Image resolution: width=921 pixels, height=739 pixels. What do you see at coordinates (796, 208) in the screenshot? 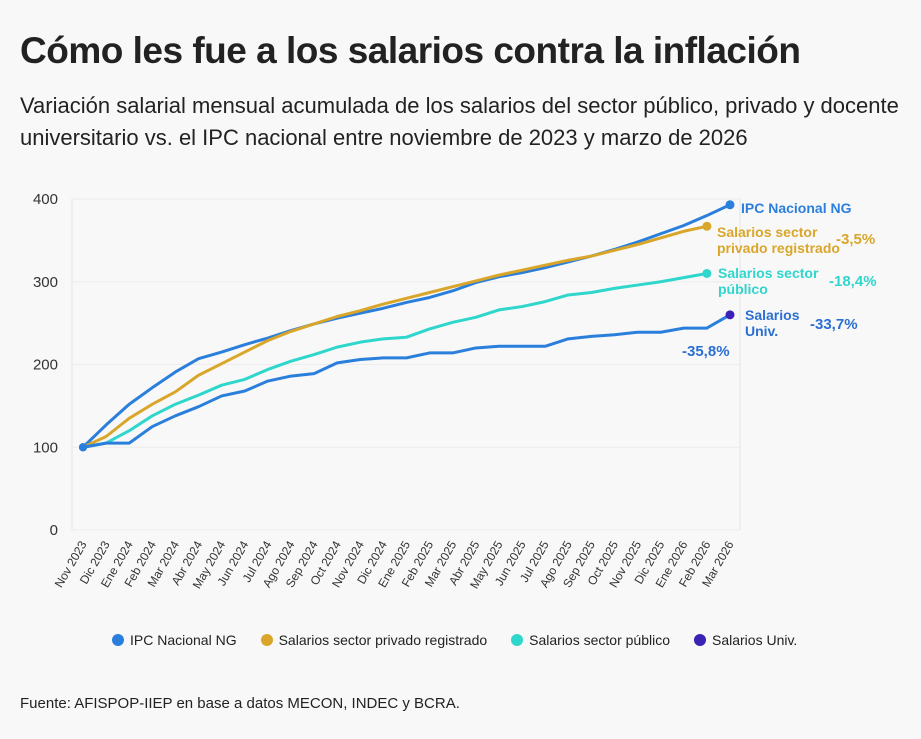
I see `annotation: IPC Nacional NG` at bounding box center [796, 208].